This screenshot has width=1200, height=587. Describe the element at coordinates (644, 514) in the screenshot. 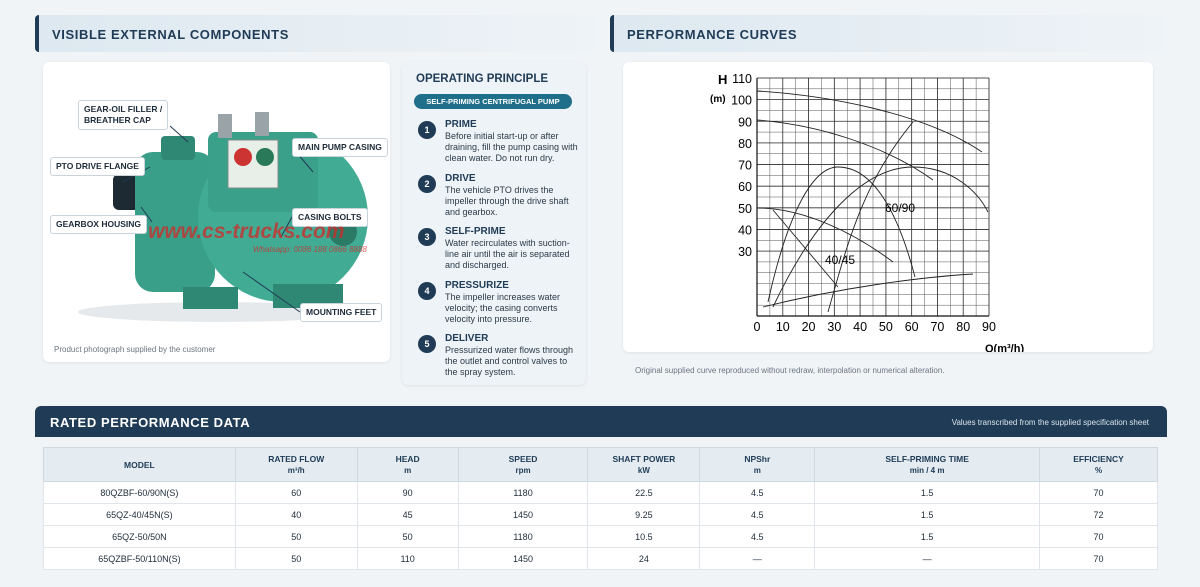

I see `table-cell: 9.25` at that location.